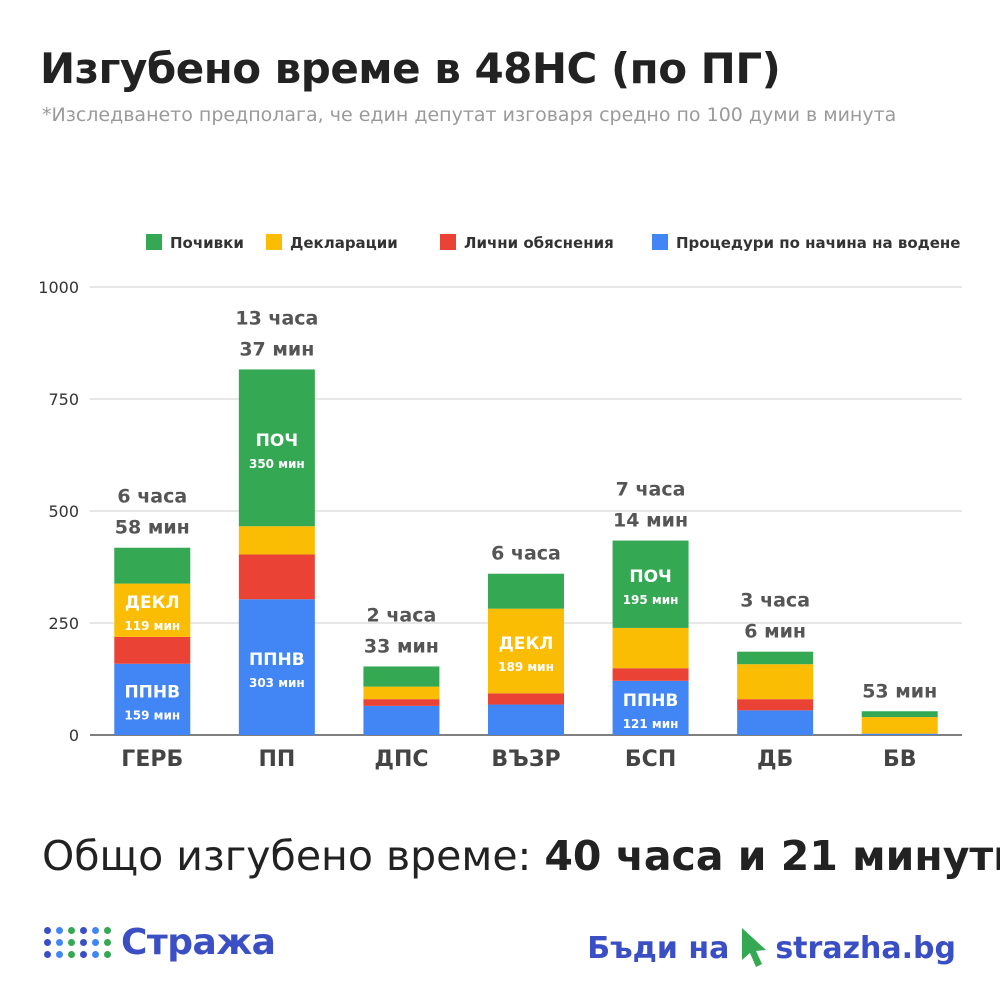  I want to click on total-label: 53 мин, so click(899, 691).